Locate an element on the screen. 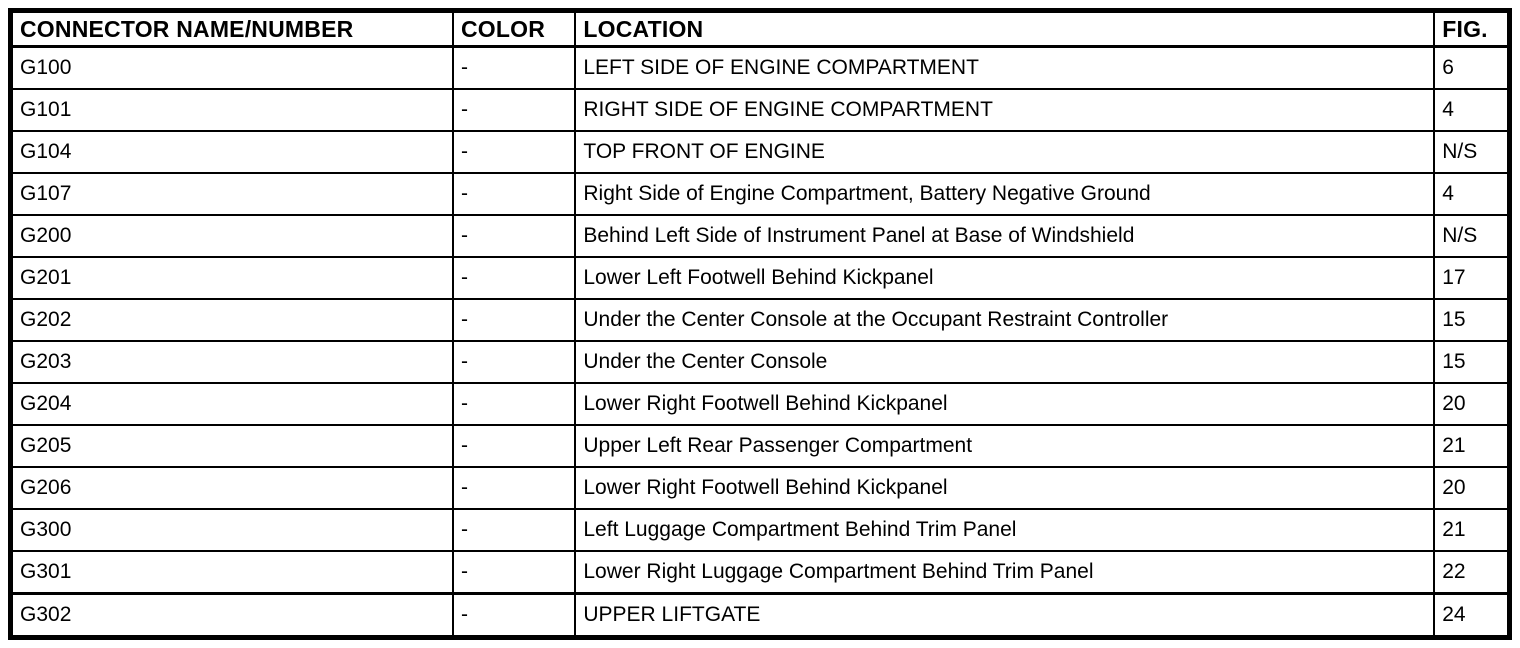  location-cell: LEFT SIDE OF ENGINE COMPARTMENT is located at coordinates (1005, 67).